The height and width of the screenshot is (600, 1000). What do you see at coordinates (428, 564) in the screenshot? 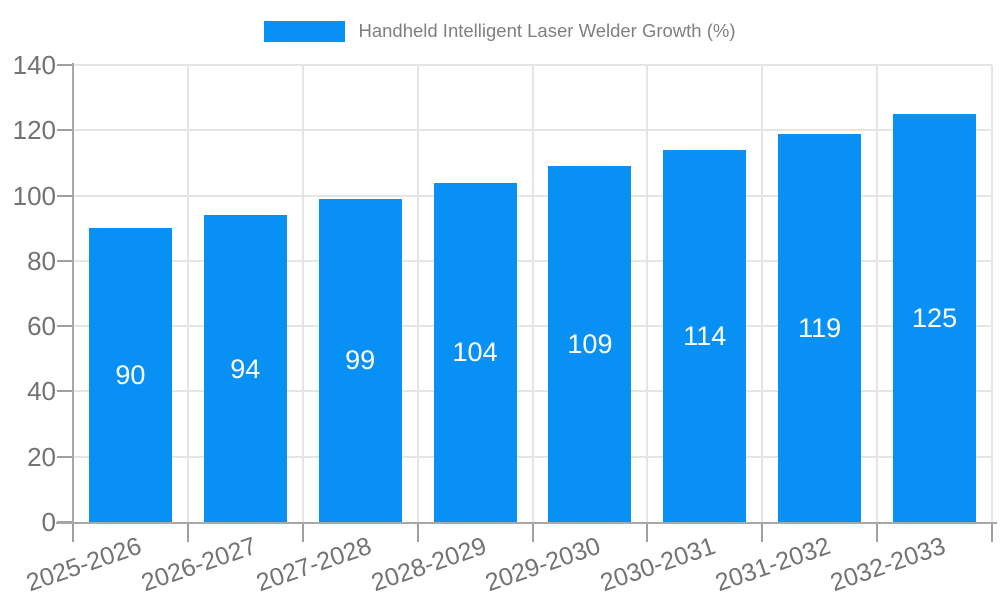
I see `x-tick-label: 2028-2029` at bounding box center [428, 564].